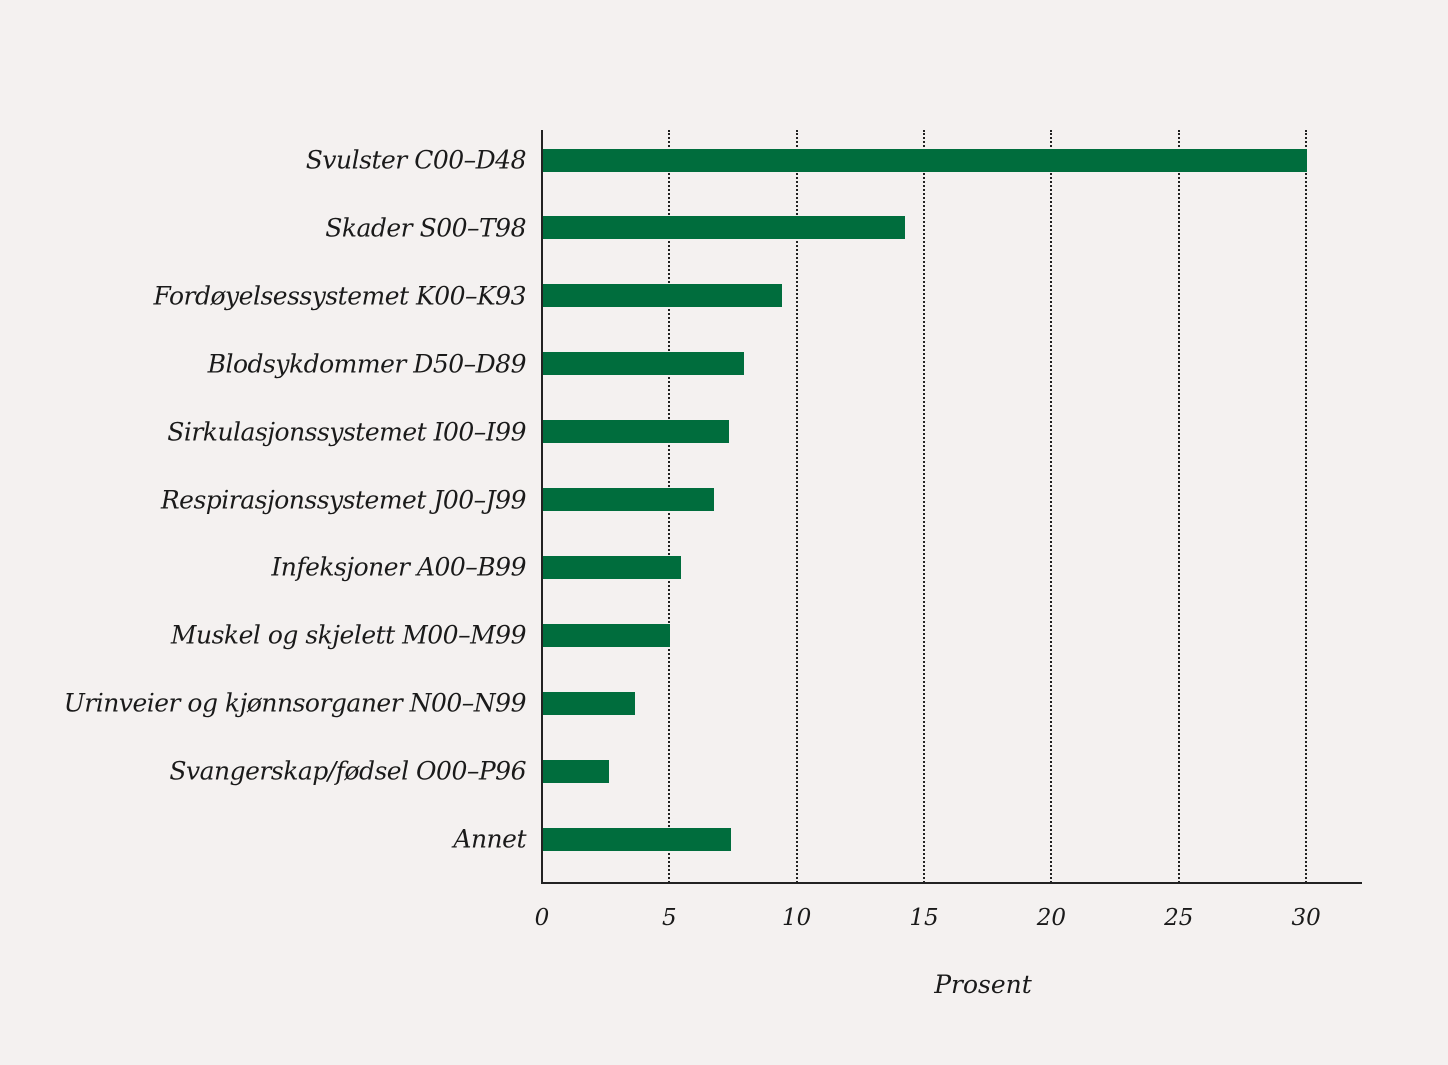 This screenshot has height=1065, width=1448. I want to click on x-tick-label: 5, so click(669, 918).